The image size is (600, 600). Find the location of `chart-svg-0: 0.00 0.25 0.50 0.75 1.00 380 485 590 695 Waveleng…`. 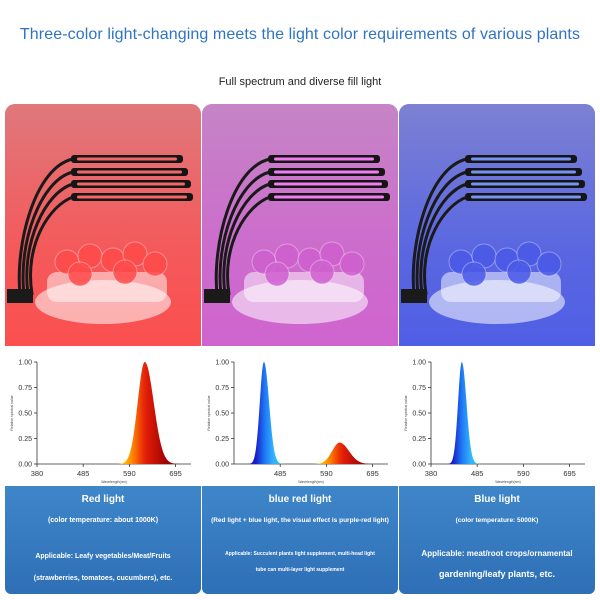

chart-svg-0: 0.00 0.25 0.50 0.75 1.00 380 485 590 695 Waveleng… is located at coordinates (100, 422).